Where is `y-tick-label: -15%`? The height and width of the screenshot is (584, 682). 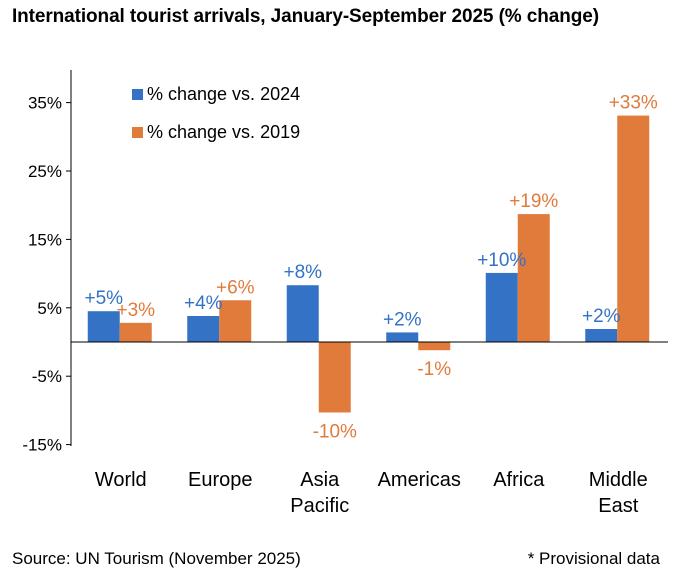
y-tick-label: -15% is located at coordinates (42, 445).